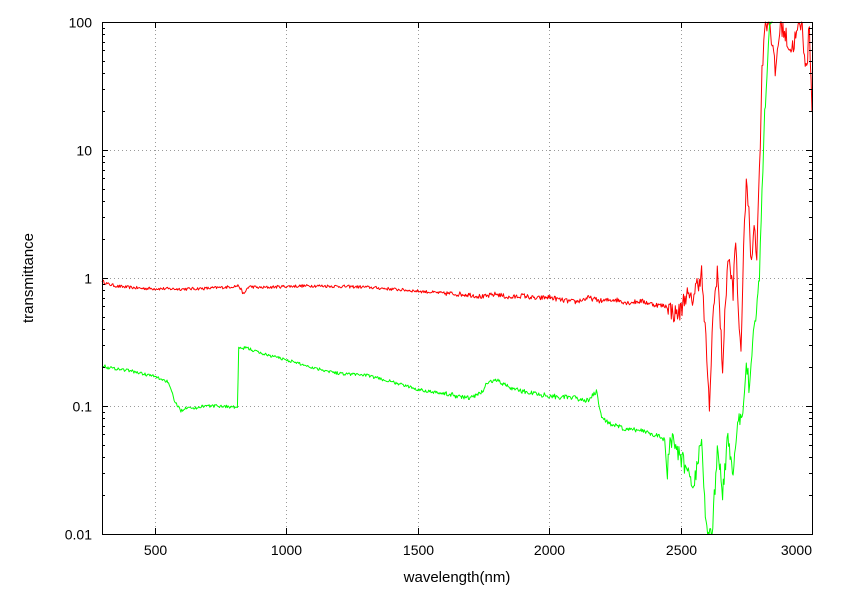 The image size is (853, 606). What do you see at coordinates (681, 550) in the screenshot?
I see `x-tick-label: 2500` at bounding box center [681, 550].